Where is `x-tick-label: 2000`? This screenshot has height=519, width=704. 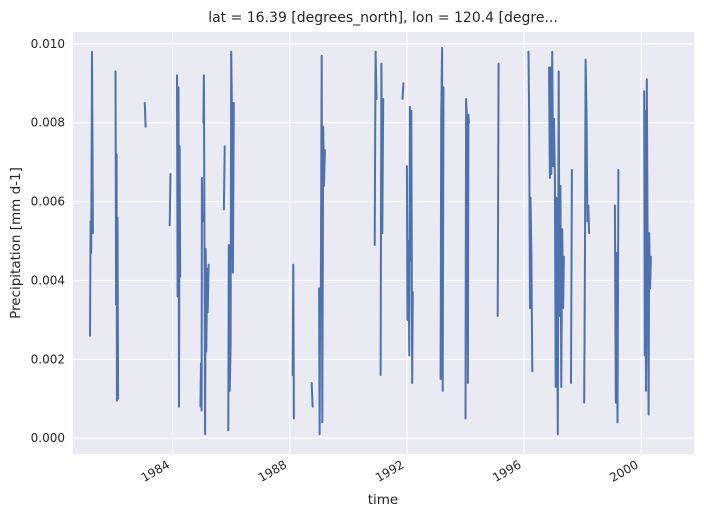
x-tick-label: 2000 is located at coordinates (623, 470).